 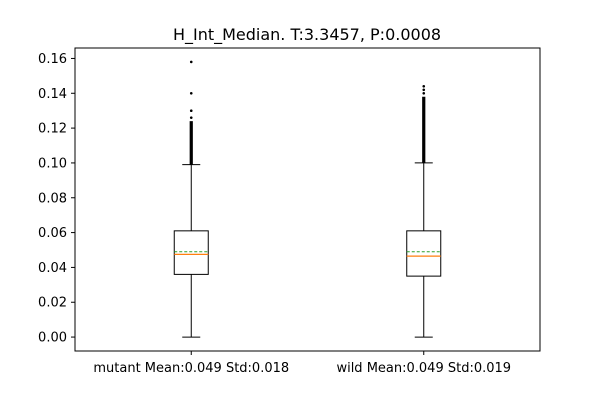 I want to click on chart-title: H_Int_Median. T:3.3457, P:0.0008, so click(x=307, y=35).